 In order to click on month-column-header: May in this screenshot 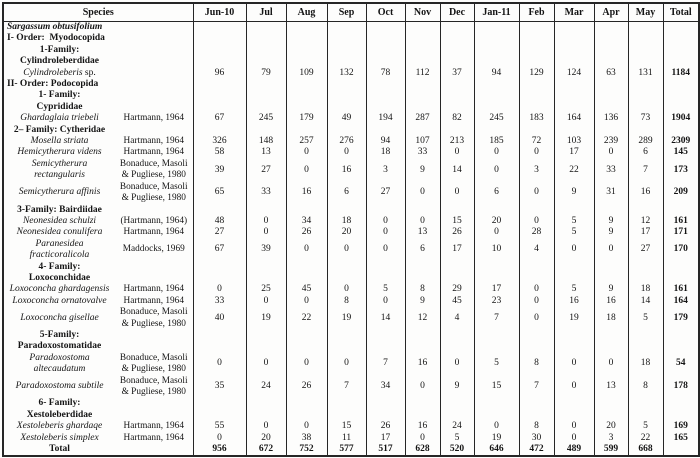, I will do `click(645, 12)`.